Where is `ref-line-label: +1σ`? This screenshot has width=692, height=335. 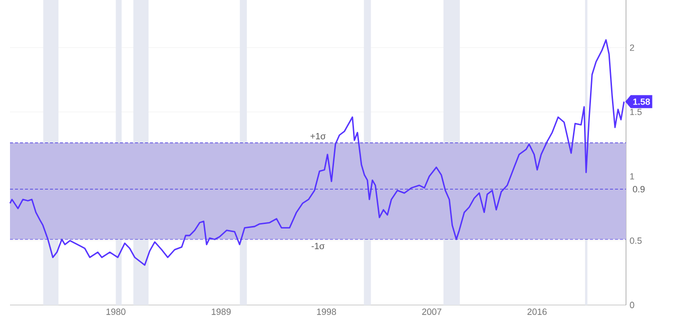 ref-line-label: +1σ is located at coordinates (318, 136).